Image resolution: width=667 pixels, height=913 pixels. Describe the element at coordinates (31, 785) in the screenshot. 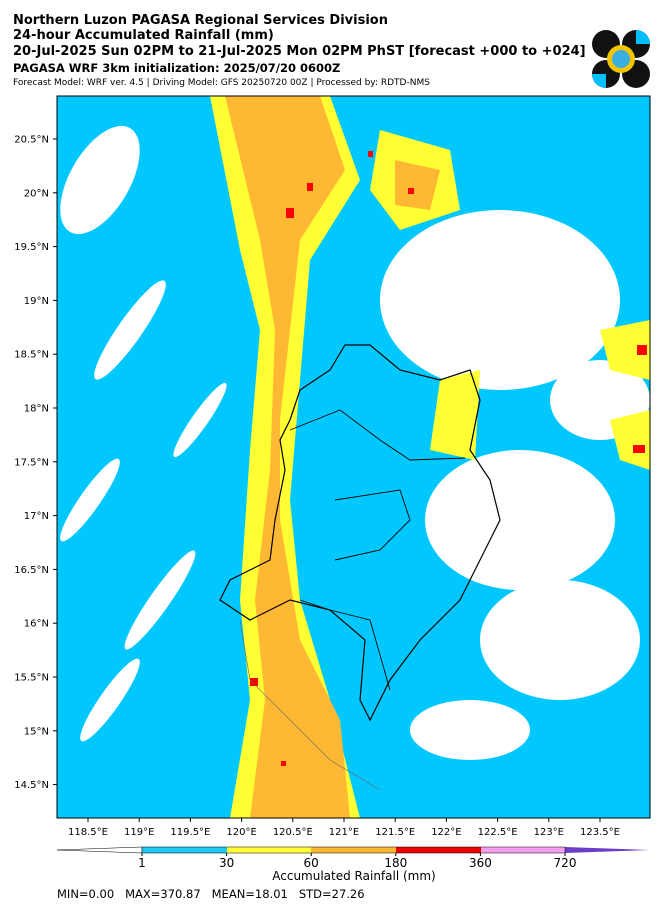

I see `lat-label: 14.5°N` at that location.